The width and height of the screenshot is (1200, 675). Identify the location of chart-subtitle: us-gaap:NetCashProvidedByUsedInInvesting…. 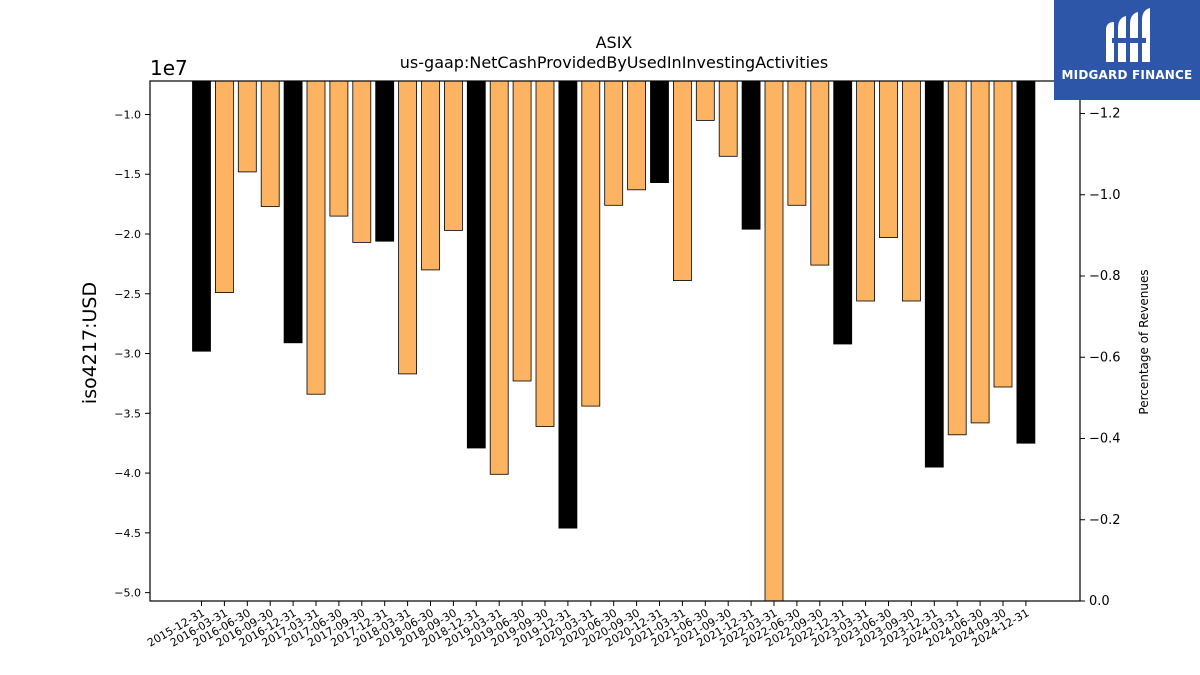
(614, 62).